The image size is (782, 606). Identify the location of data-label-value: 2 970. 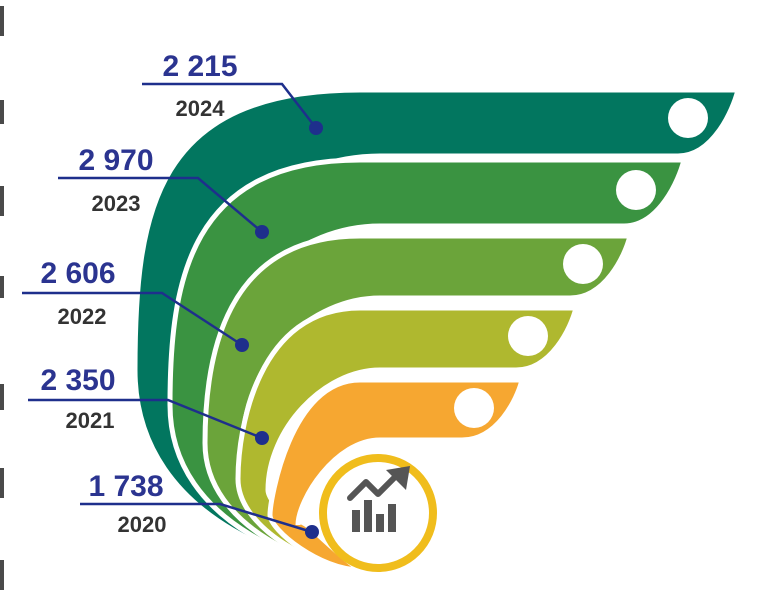
(115, 160).